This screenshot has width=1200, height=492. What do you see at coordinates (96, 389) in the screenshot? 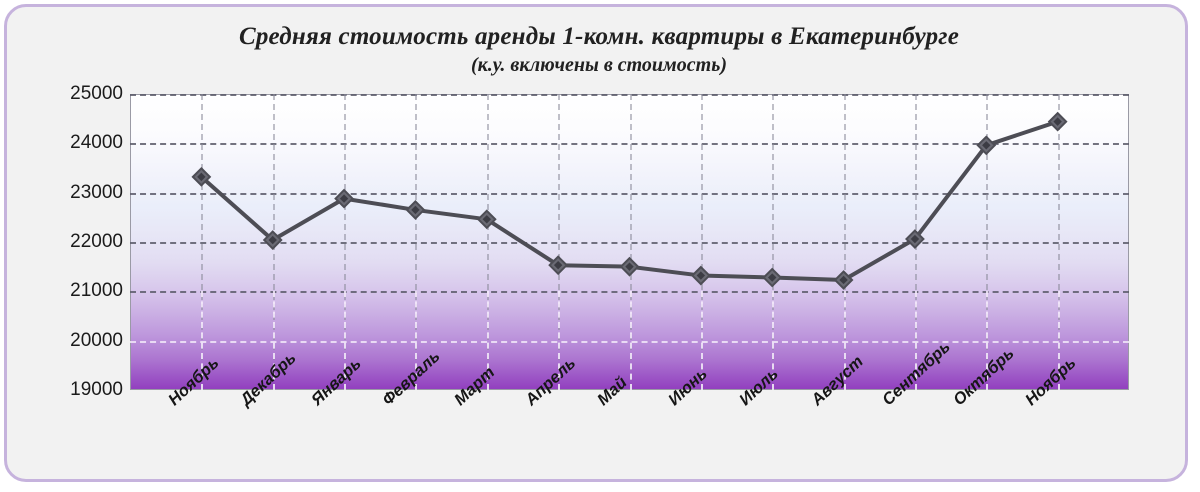
I see `y-axis-tick-label: 19000` at bounding box center [96, 389].